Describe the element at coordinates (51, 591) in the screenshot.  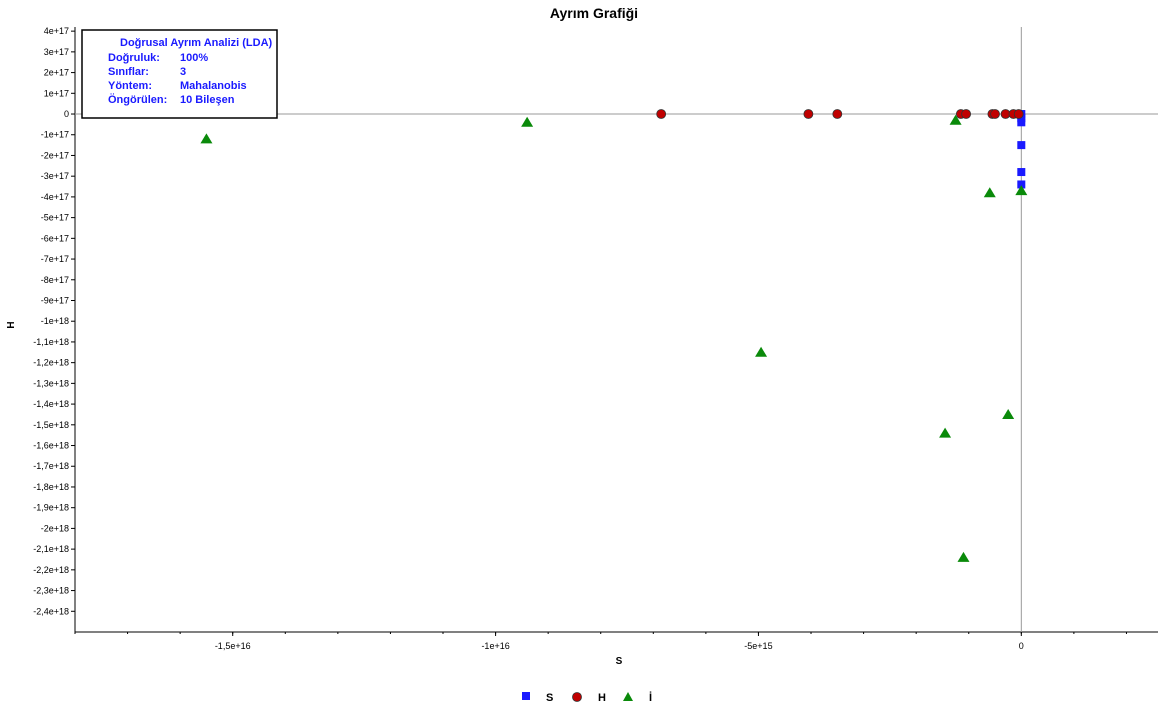
I see `y-tick-label: -2,3e+18` at that location.